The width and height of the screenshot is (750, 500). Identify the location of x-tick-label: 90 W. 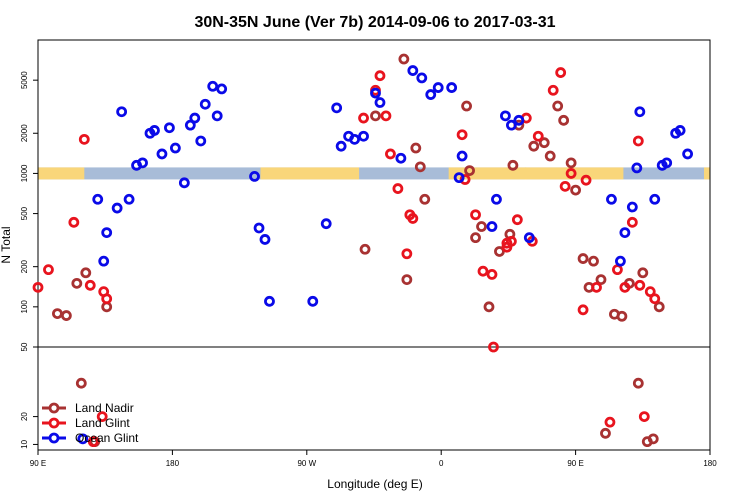
(306, 463).